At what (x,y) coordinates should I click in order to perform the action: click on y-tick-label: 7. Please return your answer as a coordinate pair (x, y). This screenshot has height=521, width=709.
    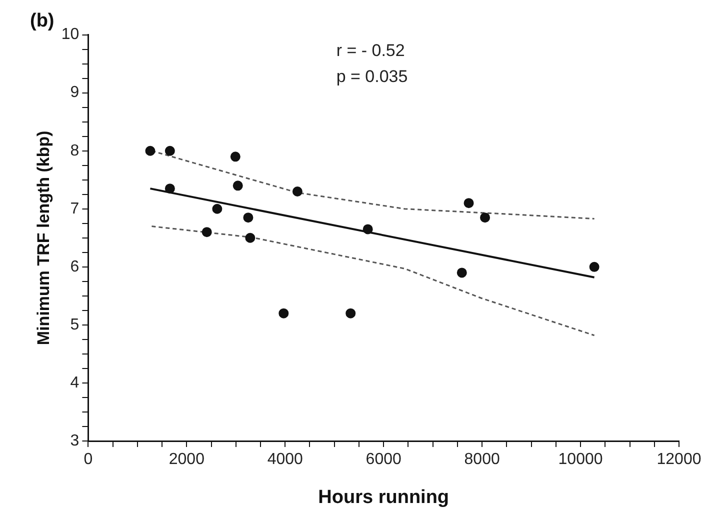
    Looking at the image, I should click on (75, 209).